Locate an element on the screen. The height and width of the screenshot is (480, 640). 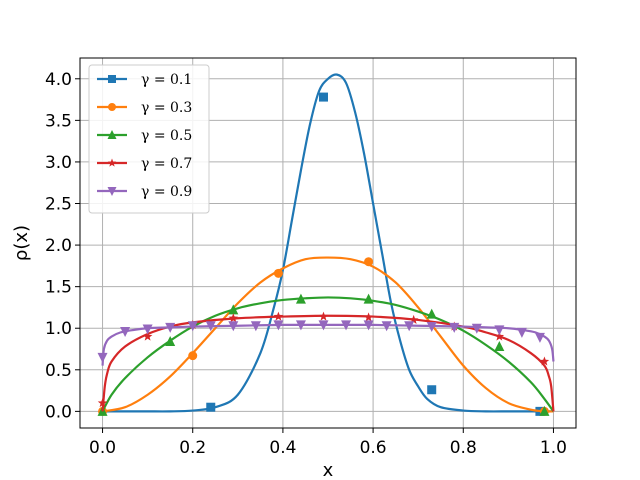
y-tick-label: 3.0 is located at coordinates (58, 163).